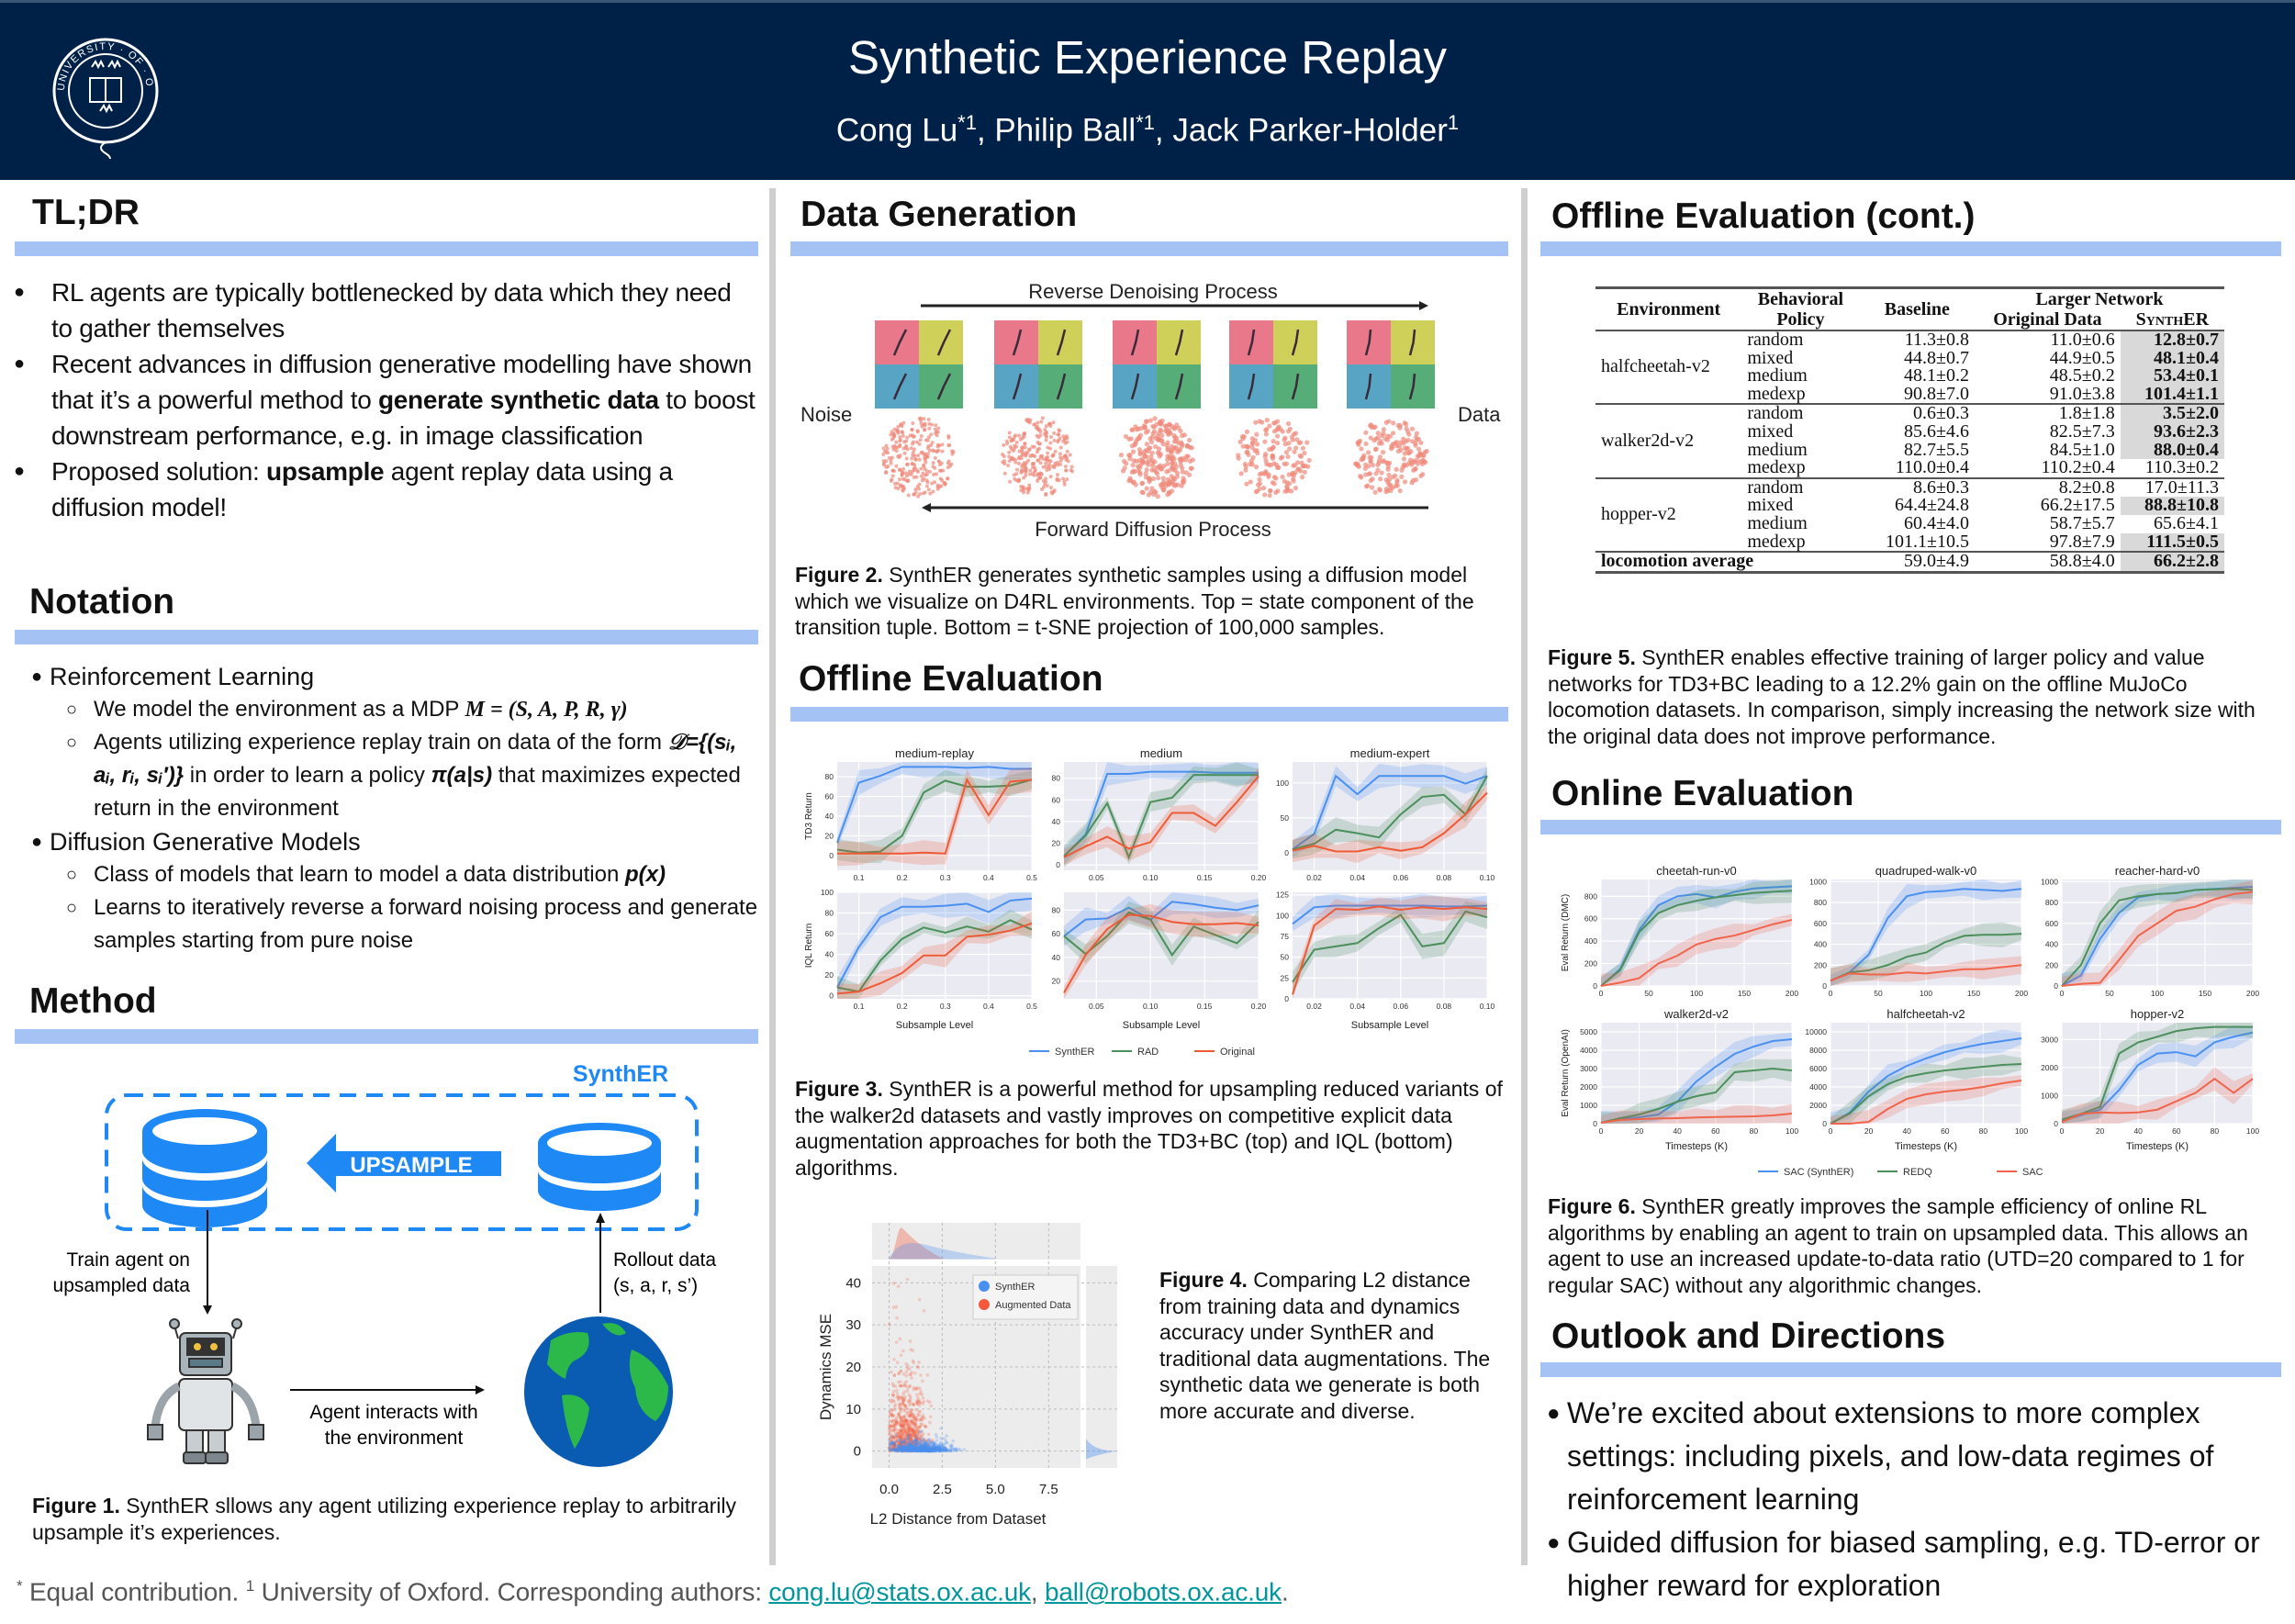 The image size is (2295, 1624). What do you see at coordinates (1401, 877) in the screenshot?
I see `x-tick-label: 0.06` at bounding box center [1401, 877].